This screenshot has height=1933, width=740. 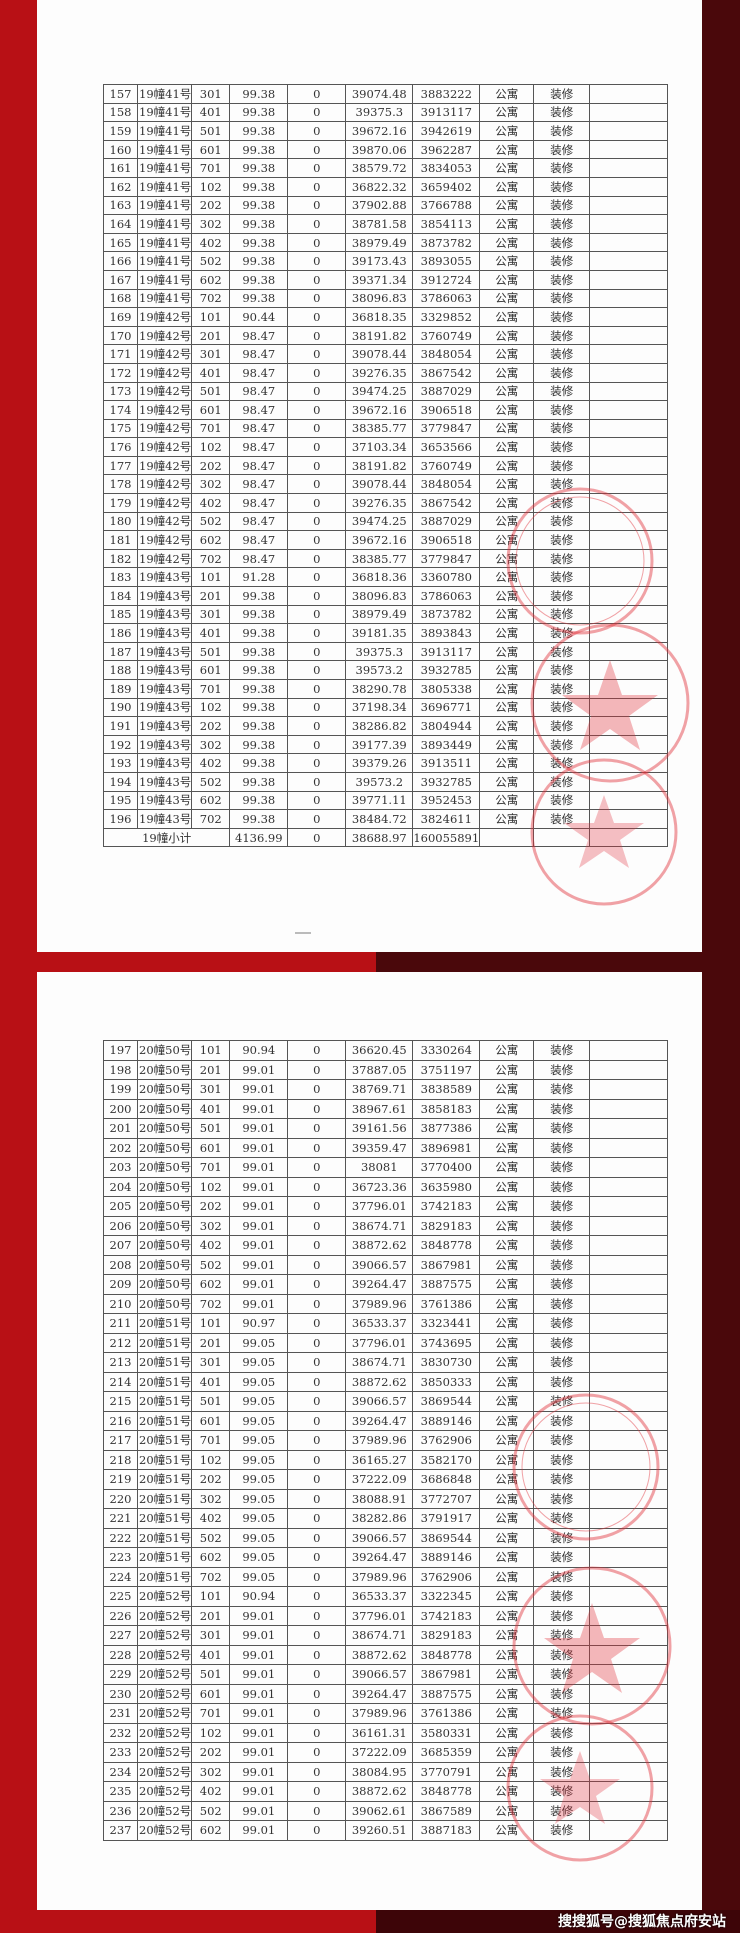 What do you see at coordinates (379, 1128) in the screenshot?
I see `unit-price-cell: 39161.56` at bounding box center [379, 1128].